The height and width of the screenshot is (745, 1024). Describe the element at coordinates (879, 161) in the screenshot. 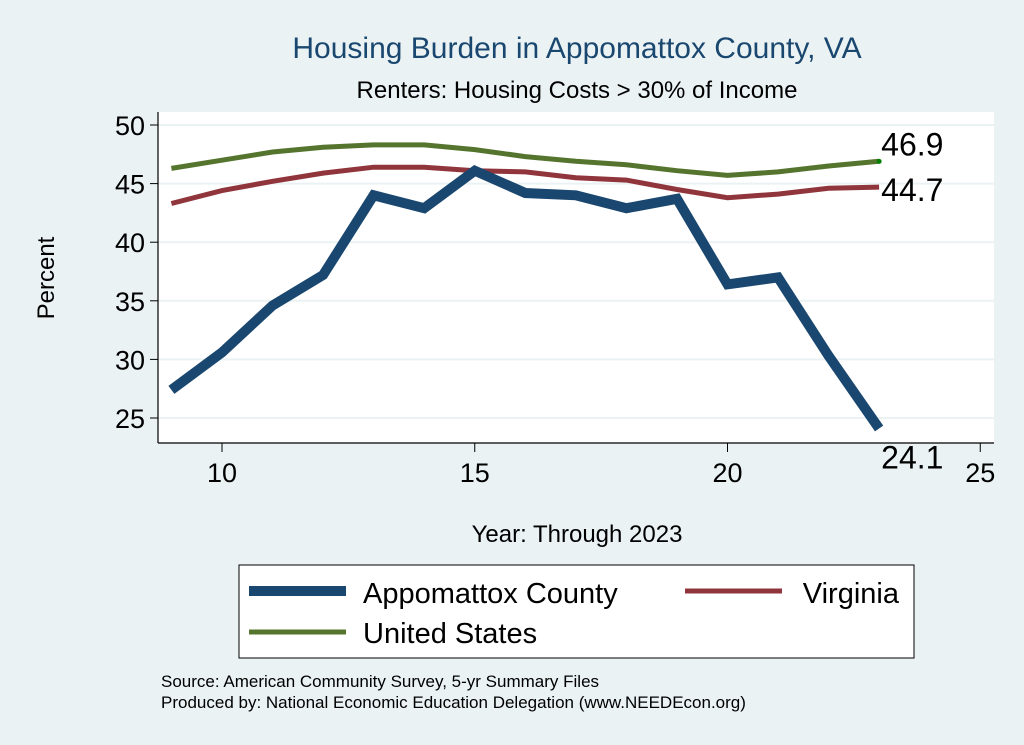

I see `end-point-marker` at that location.